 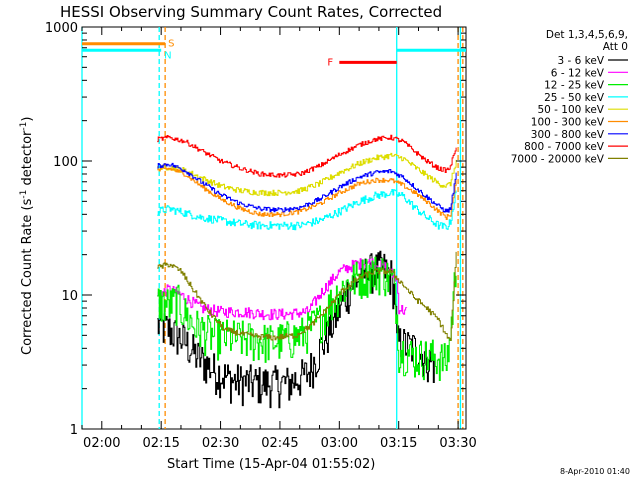 What do you see at coordinates (27, 236) in the screenshot?
I see `y-axis-label: Corrected Count Rate (s-1 detector-1)` at bounding box center [27, 236].